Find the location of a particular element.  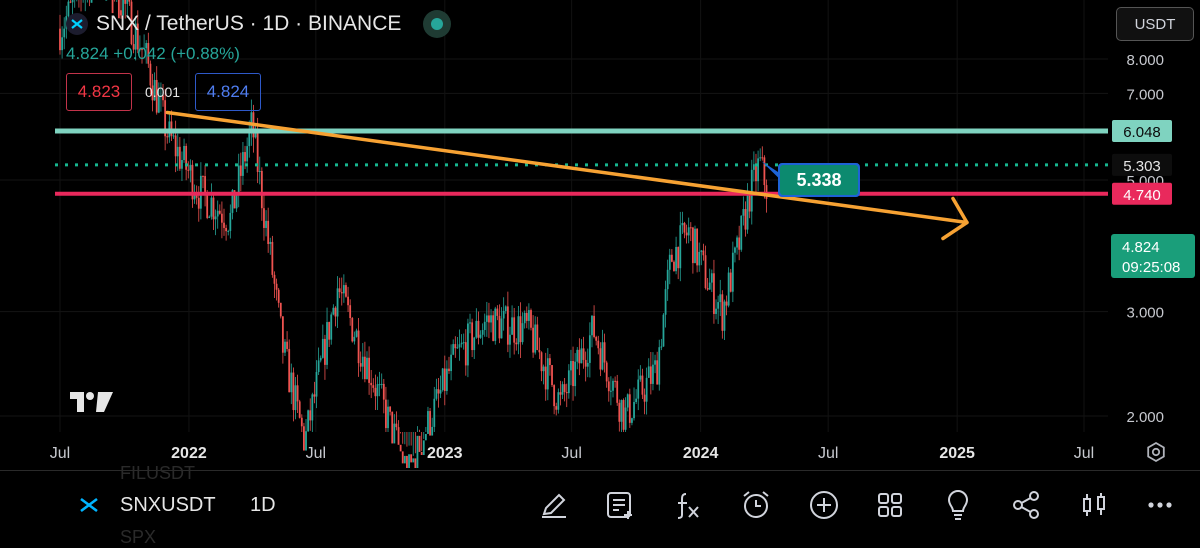

plus-circle-icon is located at coordinates (824, 505).